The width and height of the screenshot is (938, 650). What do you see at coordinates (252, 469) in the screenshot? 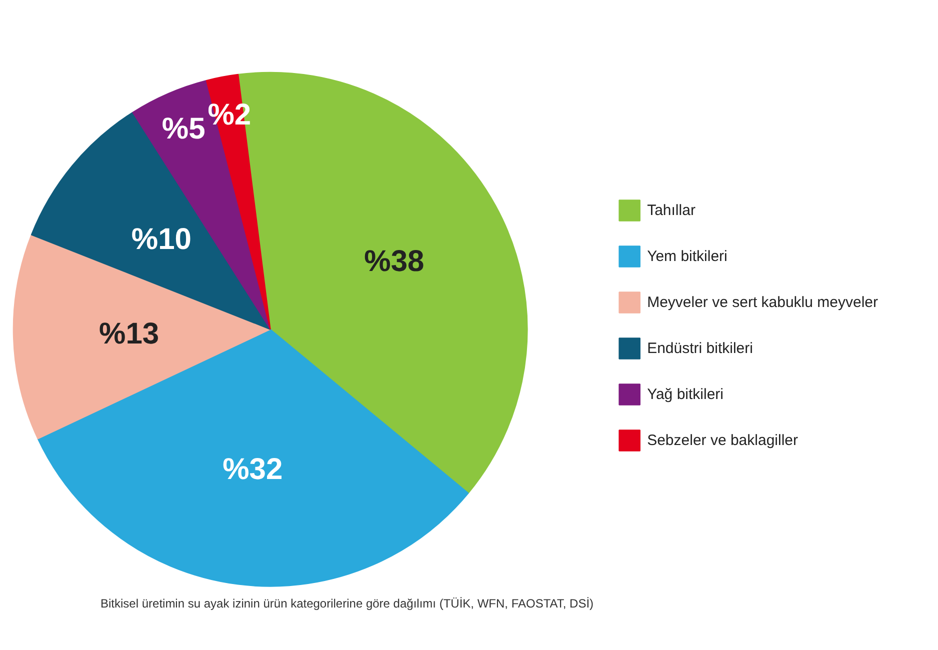
I see `data-label: %32` at bounding box center [252, 469].